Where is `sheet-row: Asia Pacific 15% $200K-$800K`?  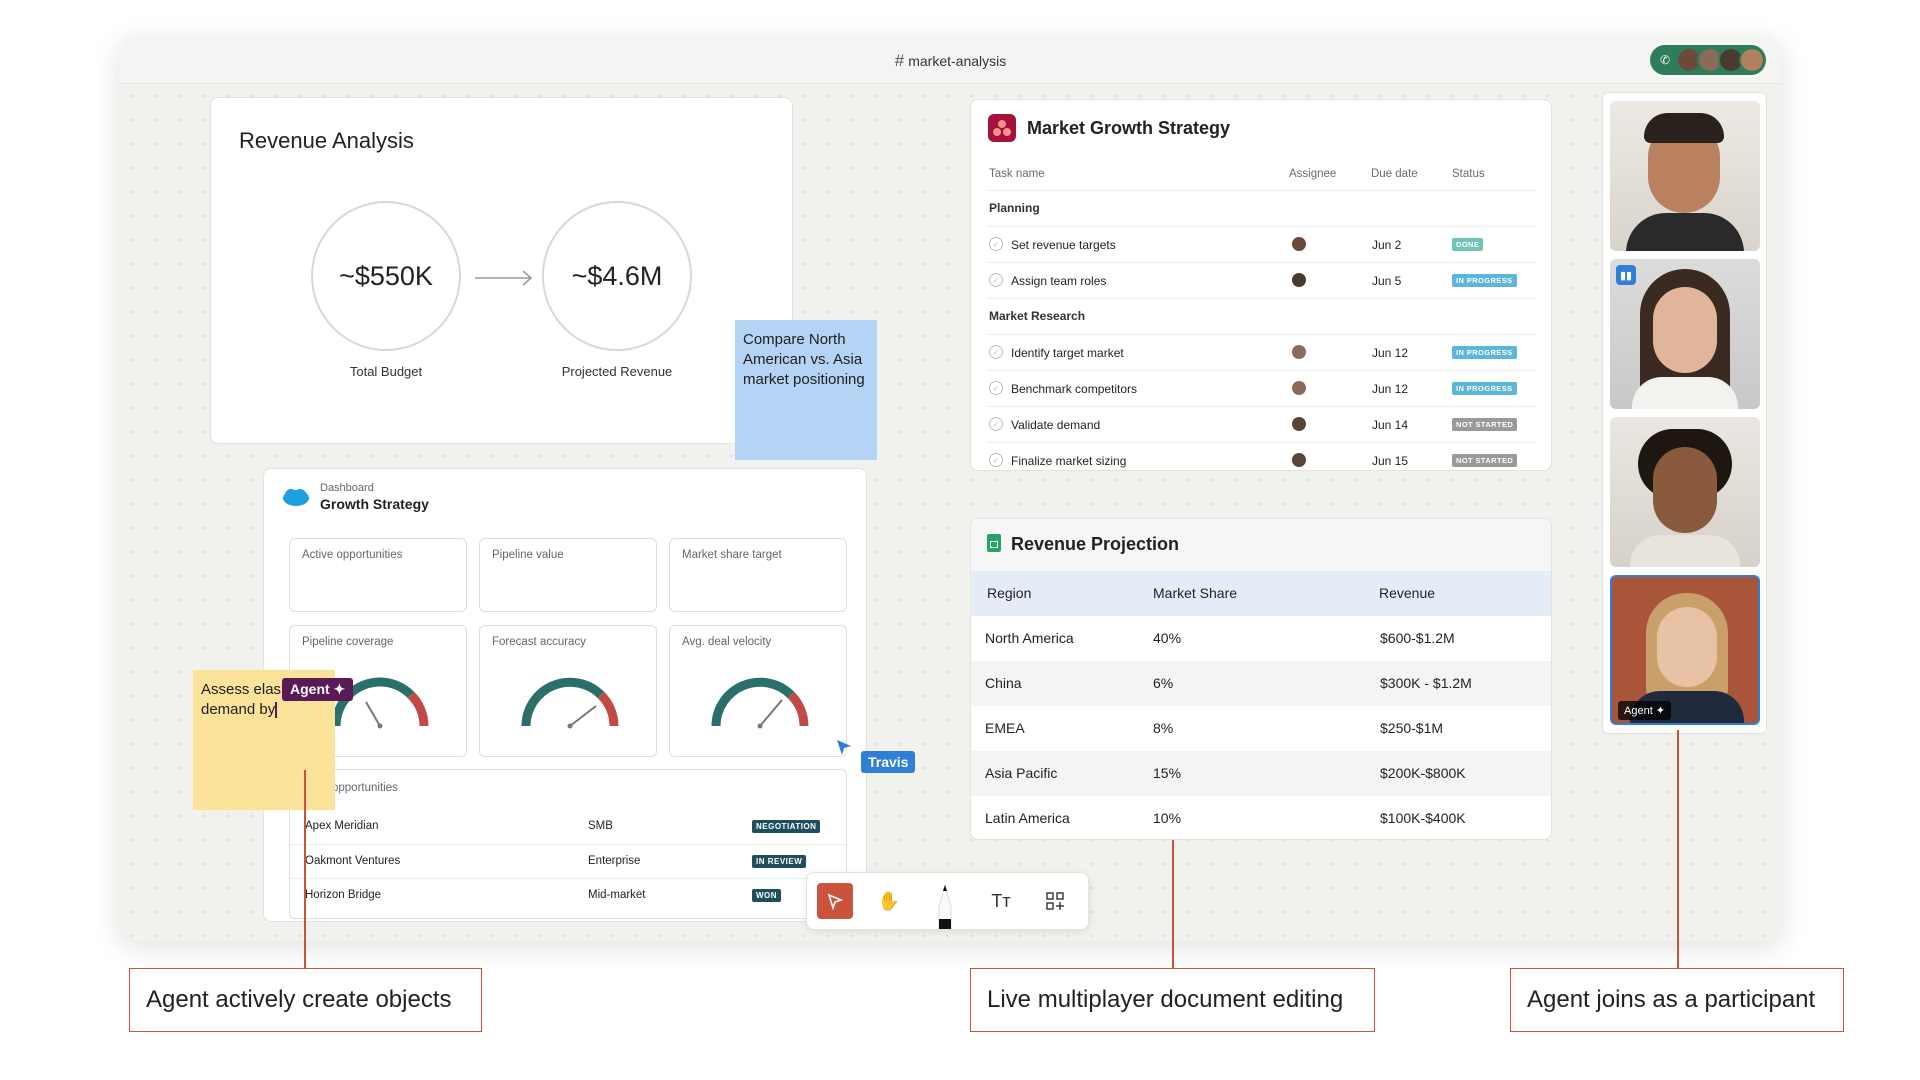
sheet-row: Asia Pacific 15% $200K-$800K is located at coordinates (1261, 773).